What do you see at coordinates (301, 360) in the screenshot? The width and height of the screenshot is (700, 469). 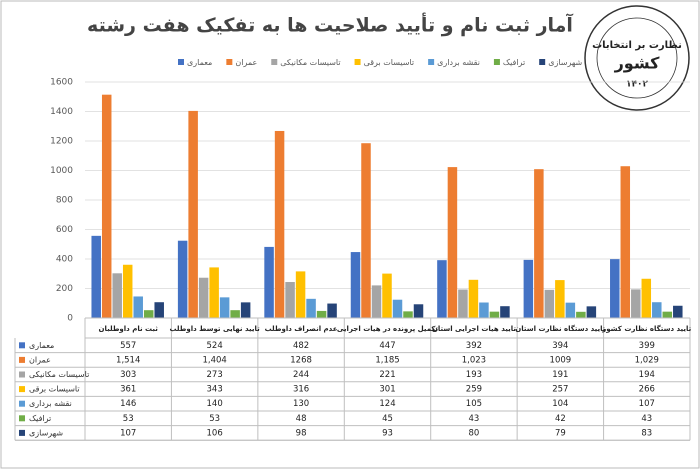 I see `table-cell: 1268` at bounding box center [301, 360].